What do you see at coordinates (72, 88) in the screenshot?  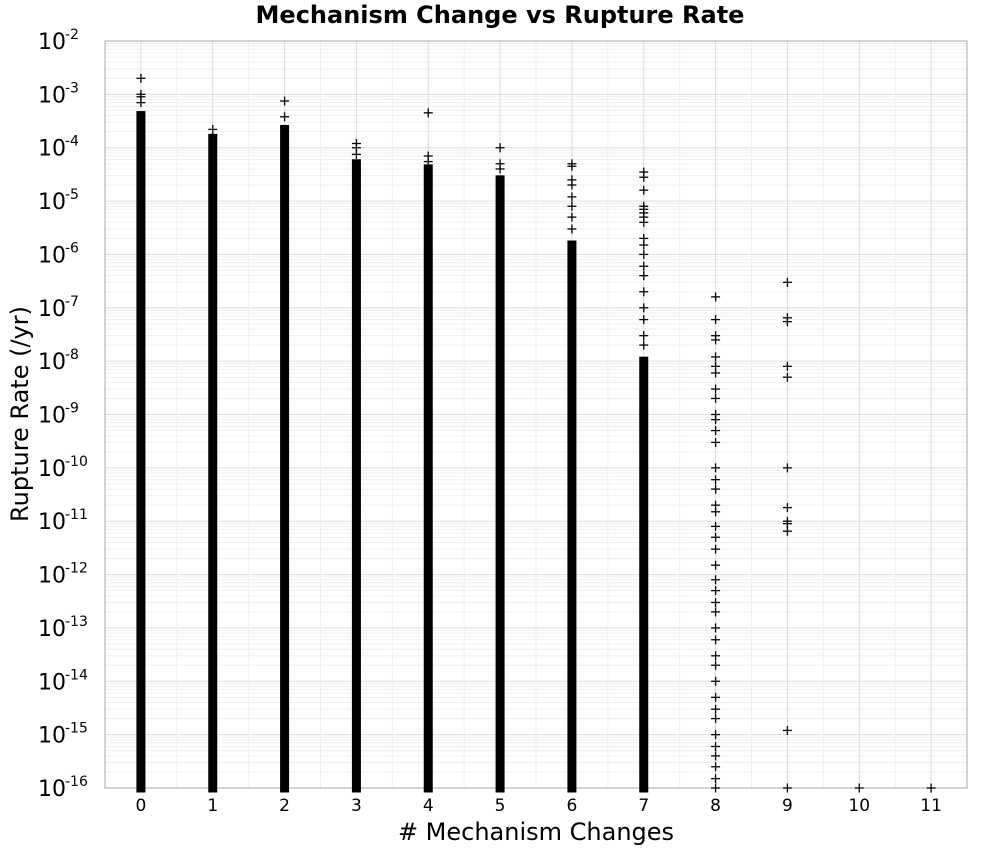 I see `y-tick-exponent: -3` at bounding box center [72, 88].